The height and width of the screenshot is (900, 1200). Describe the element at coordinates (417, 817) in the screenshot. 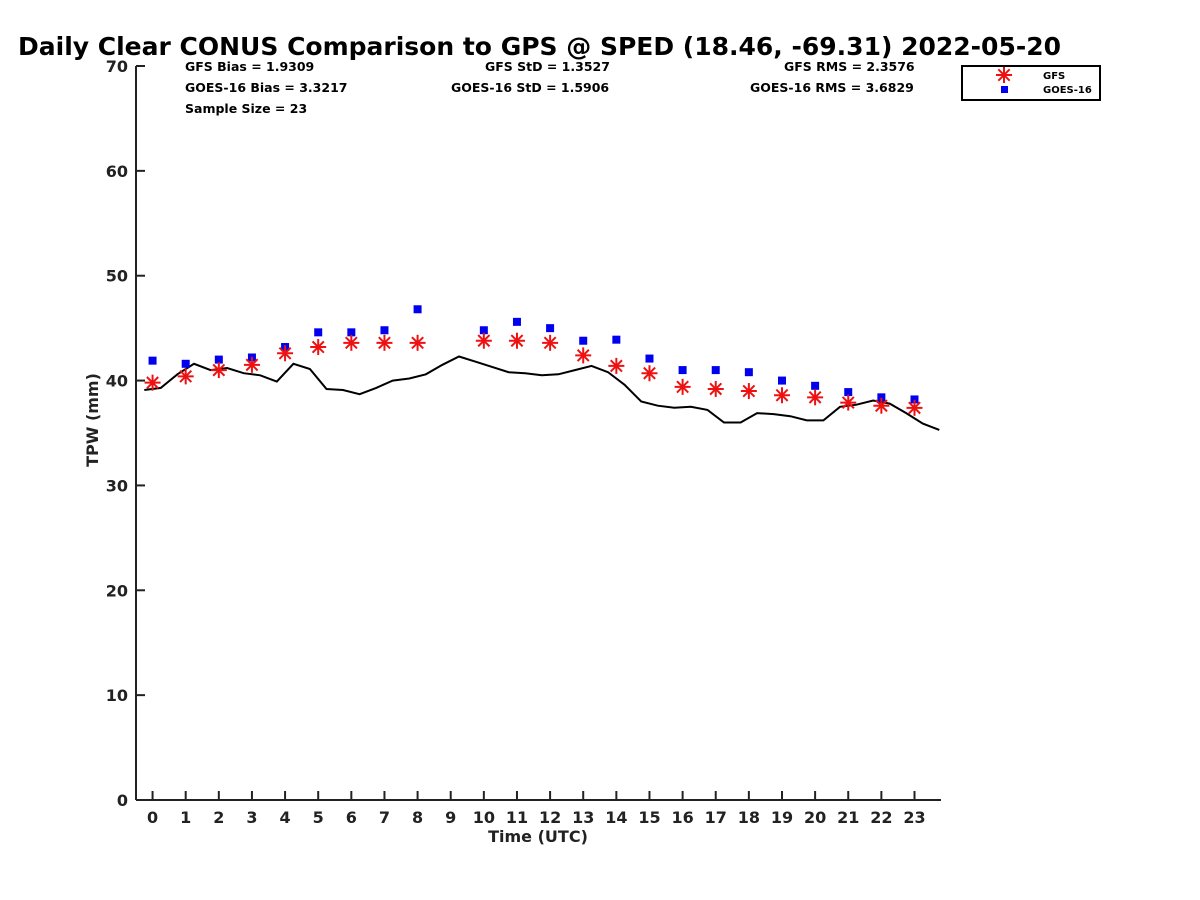

I see `x-tick-label: 8` at that location.